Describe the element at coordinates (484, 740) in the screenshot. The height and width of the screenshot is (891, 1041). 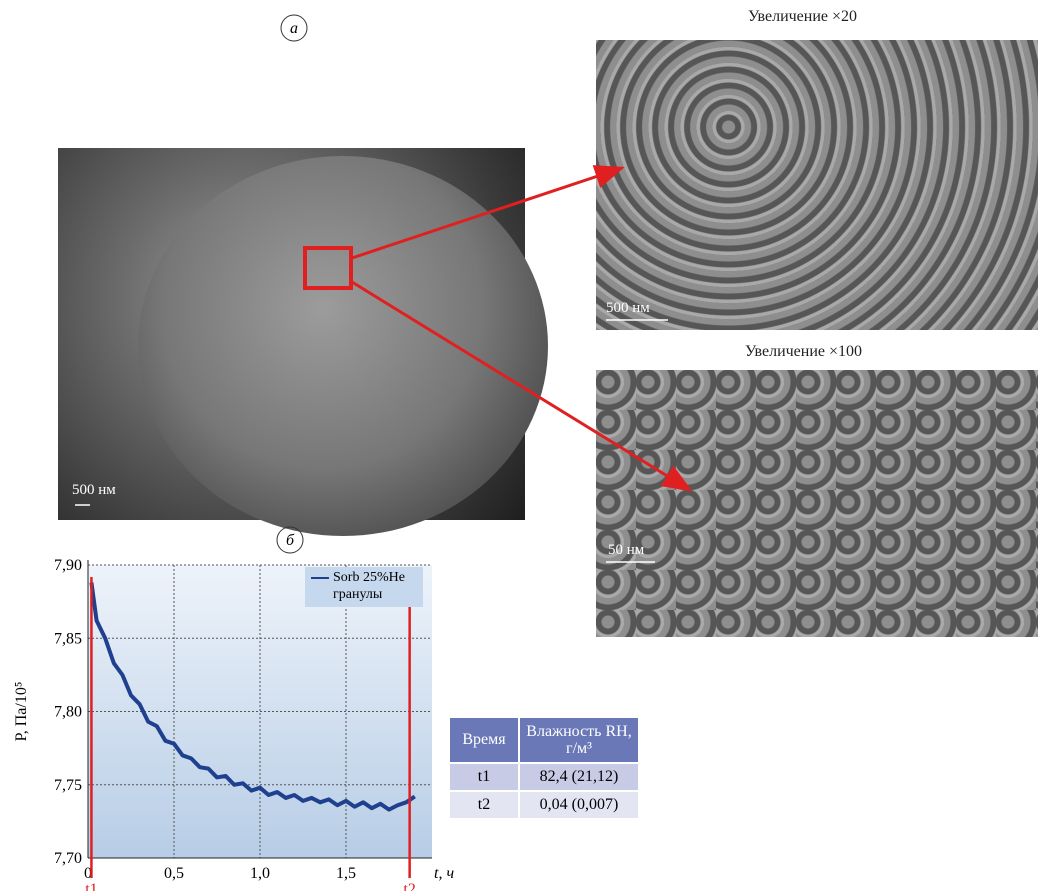
I see `header-cell: Время` at that location.